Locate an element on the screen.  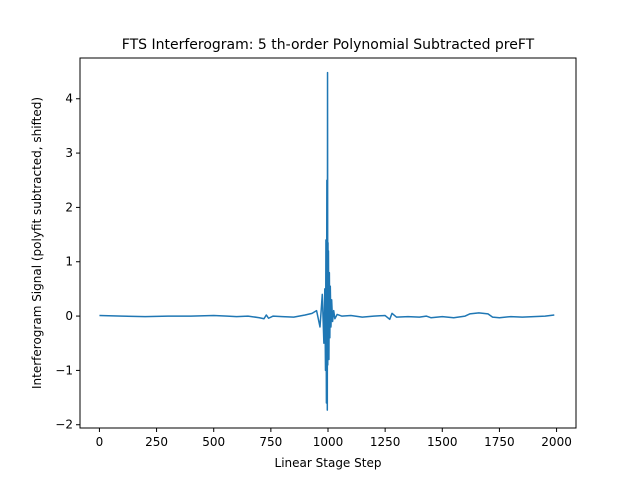
x-tick-label: 2000 is located at coordinates (556, 442).